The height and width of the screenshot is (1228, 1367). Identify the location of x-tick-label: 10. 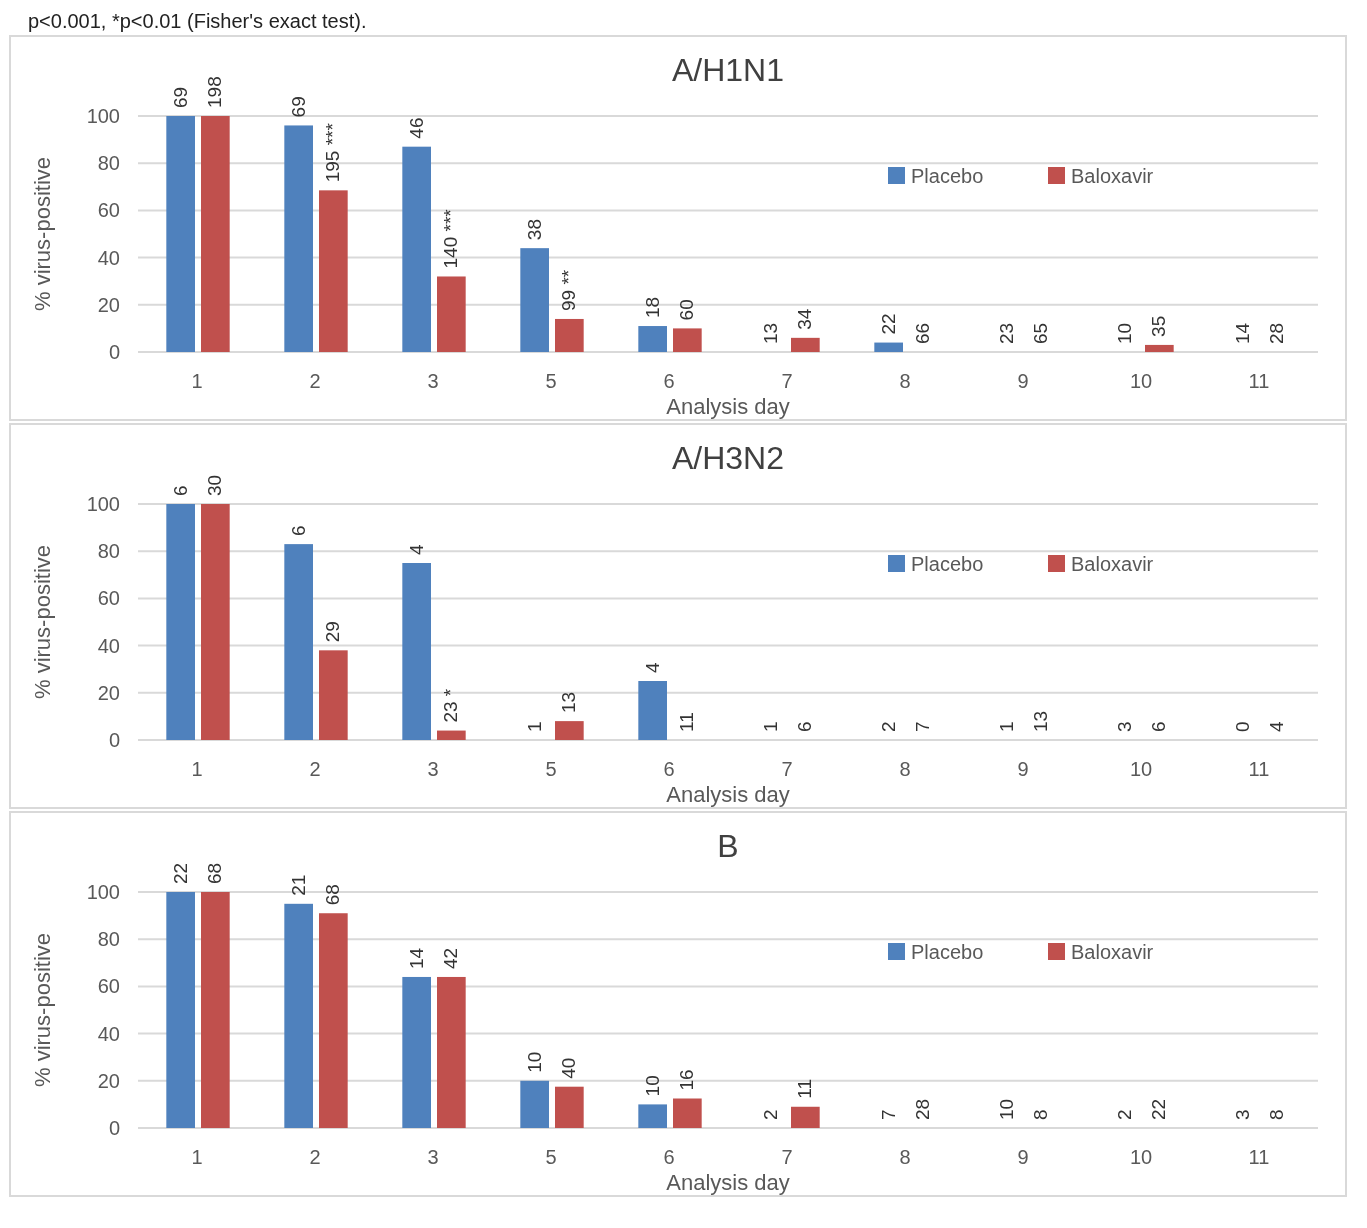
(1141, 381).